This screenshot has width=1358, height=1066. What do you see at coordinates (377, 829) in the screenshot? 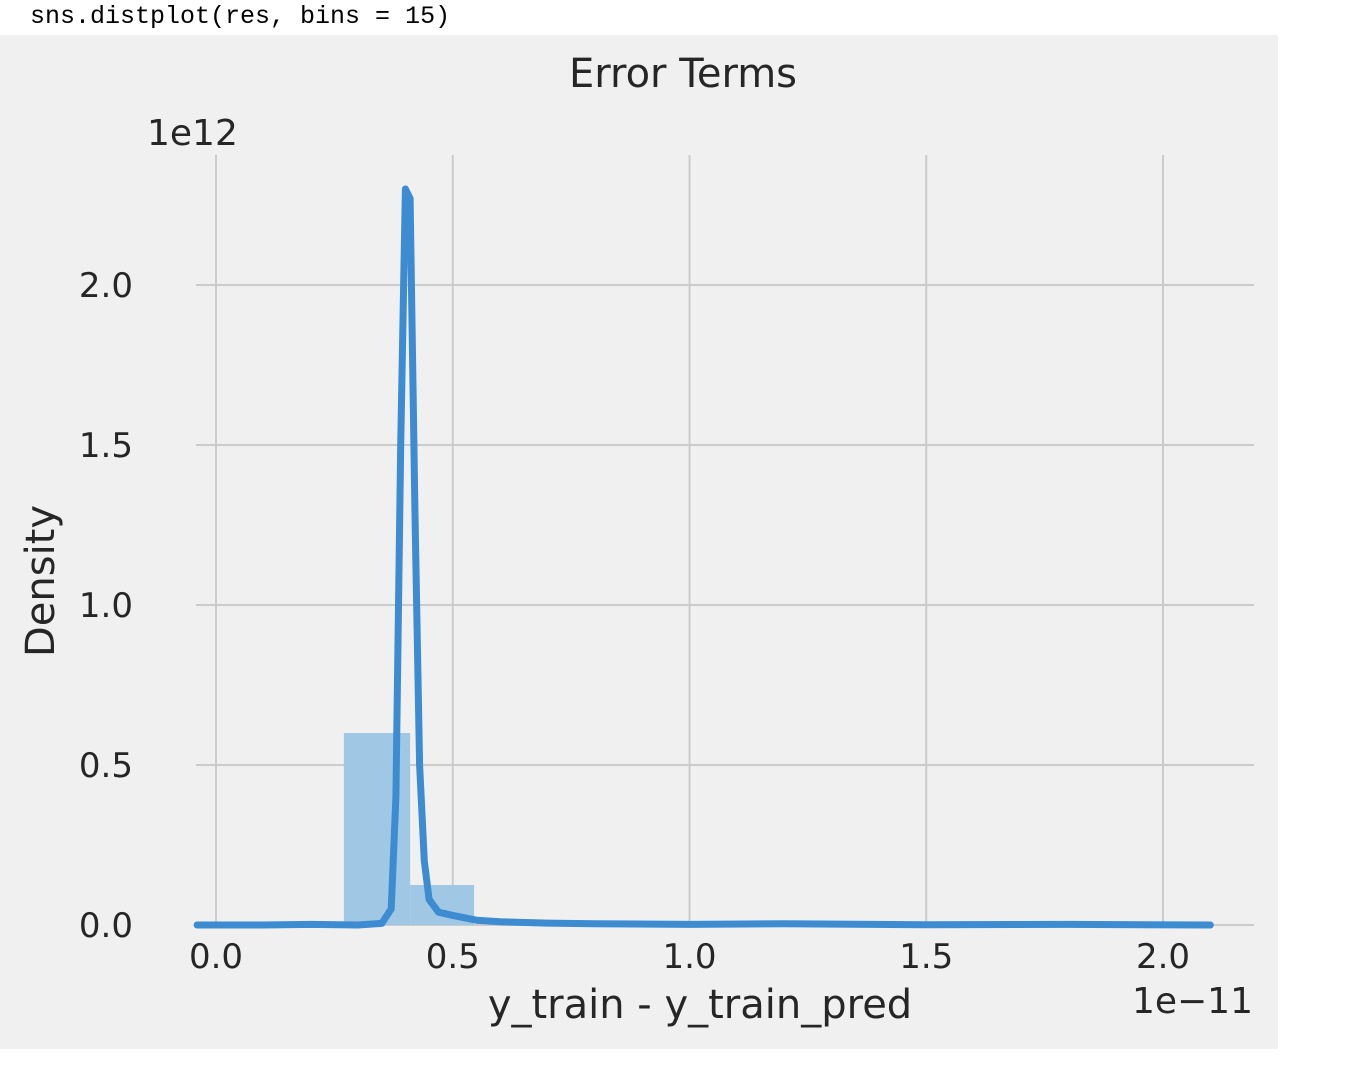
I see `histogram-bar` at bounding box center [377, 829].